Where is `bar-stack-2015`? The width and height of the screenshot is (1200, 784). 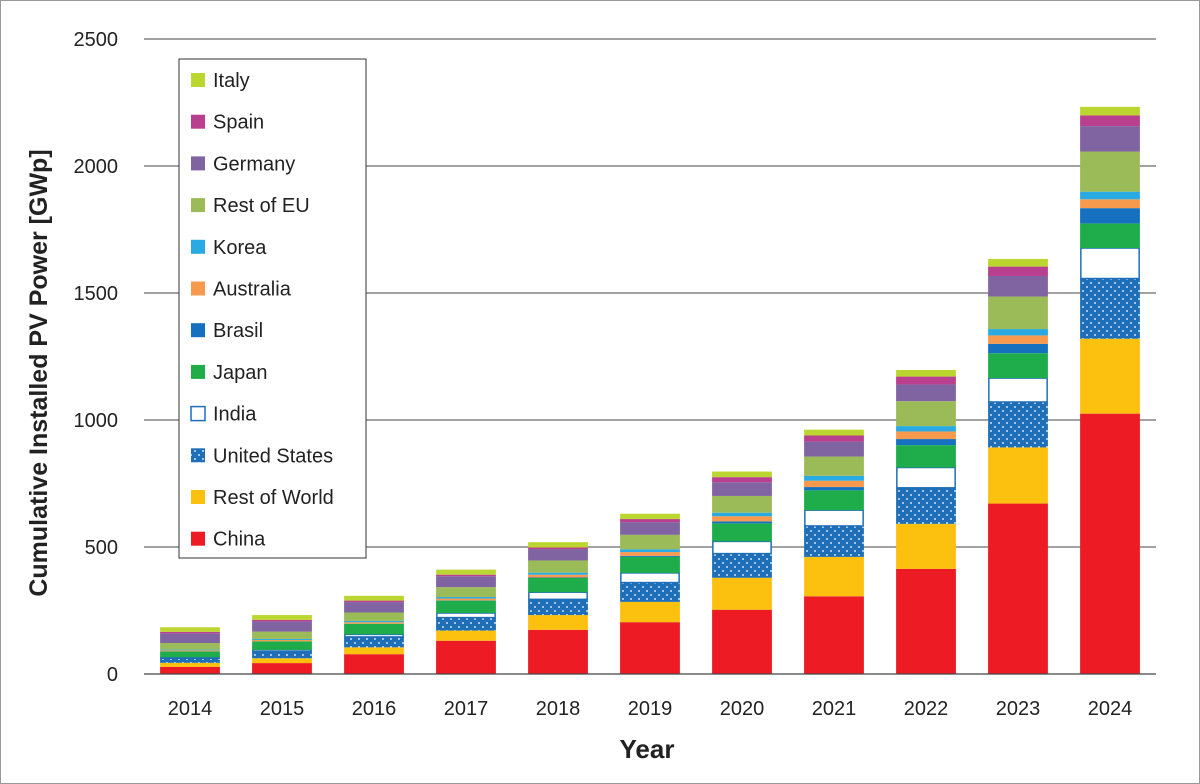 bar-stack-2015 is located at coordinates (282, 644).